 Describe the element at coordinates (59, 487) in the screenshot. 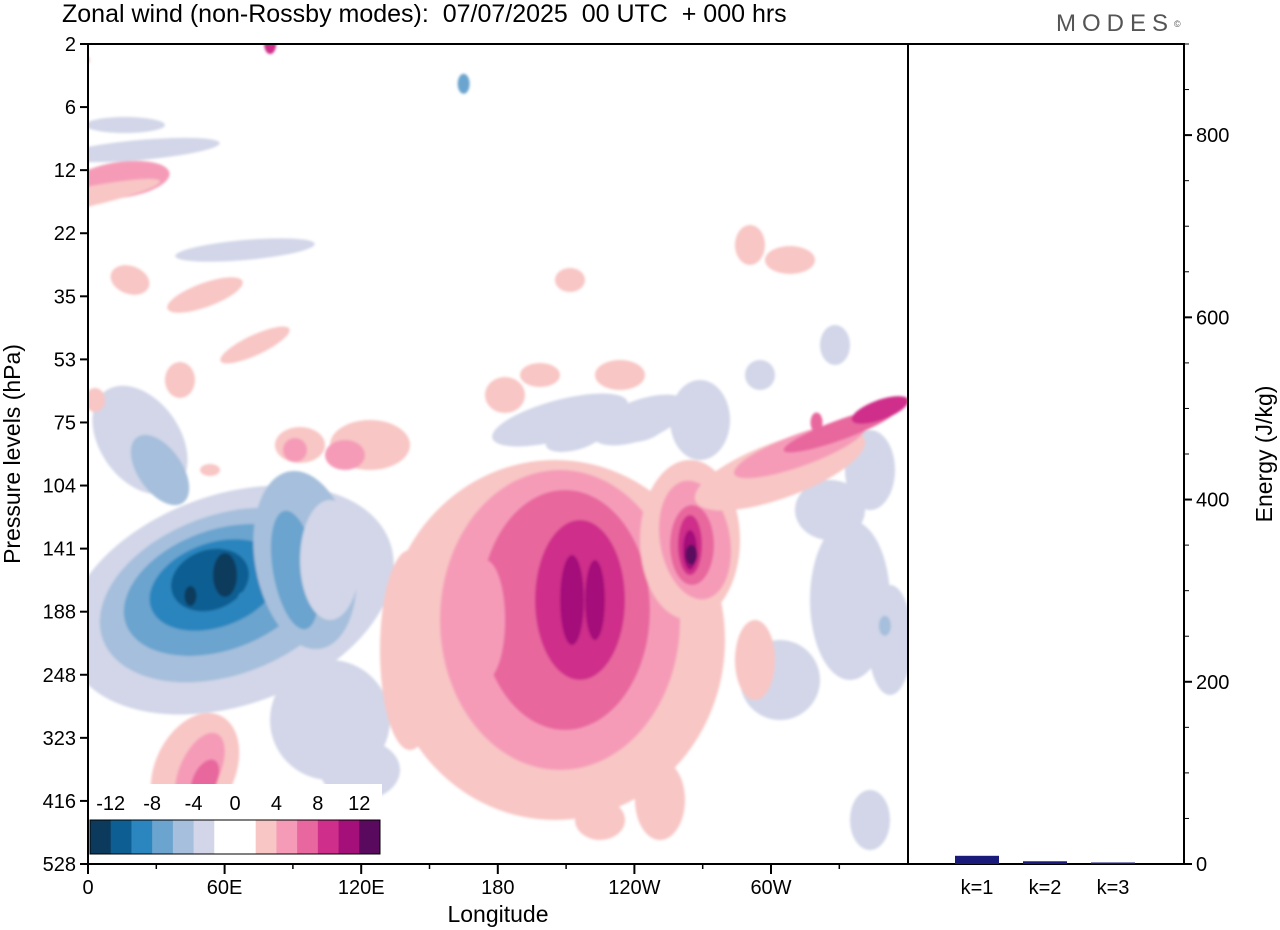

I see `y-tick-label: 104` at that location.